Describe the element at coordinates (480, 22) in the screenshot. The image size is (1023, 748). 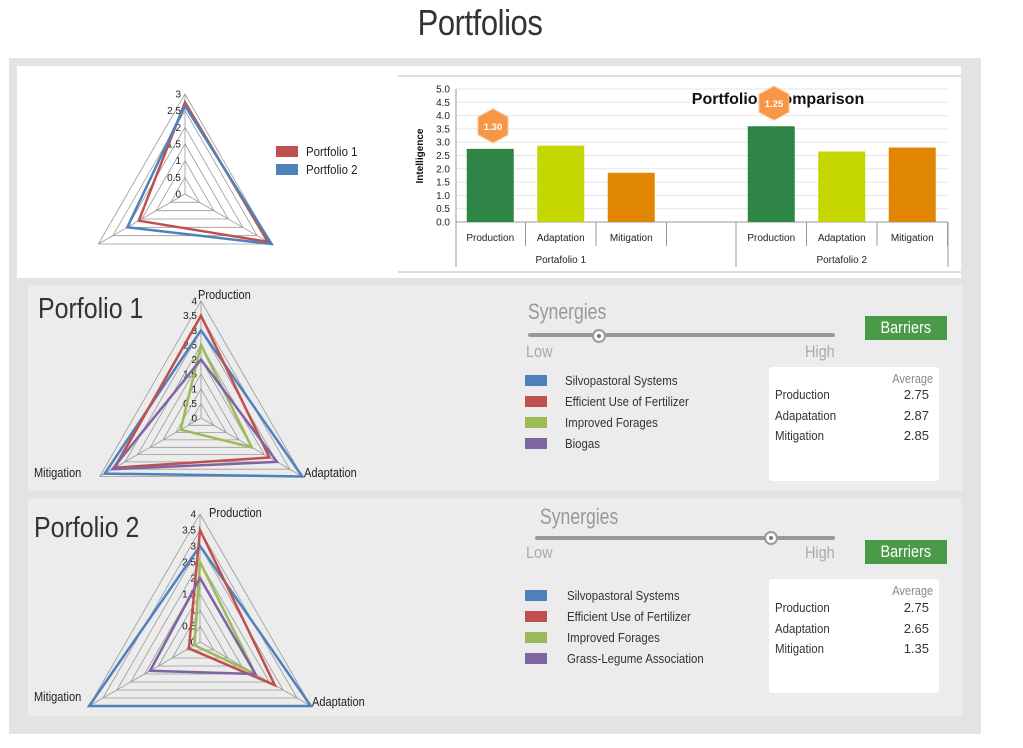
I see `page-title: Portfolios` at that location.